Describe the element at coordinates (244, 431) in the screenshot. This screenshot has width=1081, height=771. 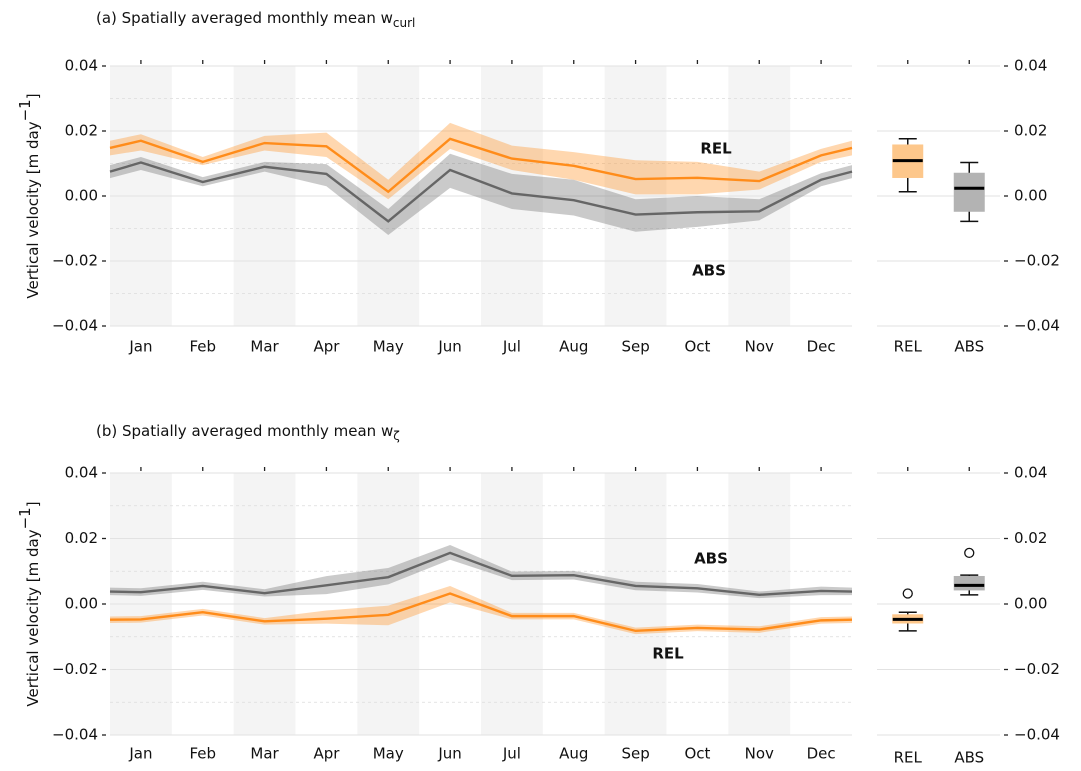
I see `title-text: (b) Spatially averaged monthly mean w` at that location.